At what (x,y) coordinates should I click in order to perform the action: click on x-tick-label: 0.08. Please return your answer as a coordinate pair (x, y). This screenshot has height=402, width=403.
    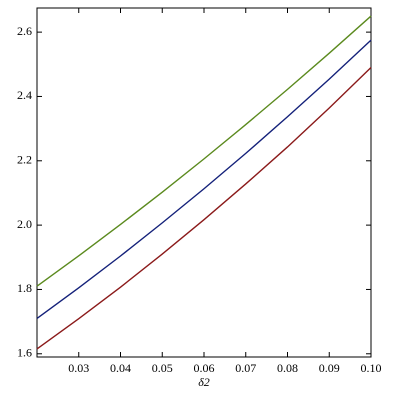
    Looking at the image, I should click on (287, 368).